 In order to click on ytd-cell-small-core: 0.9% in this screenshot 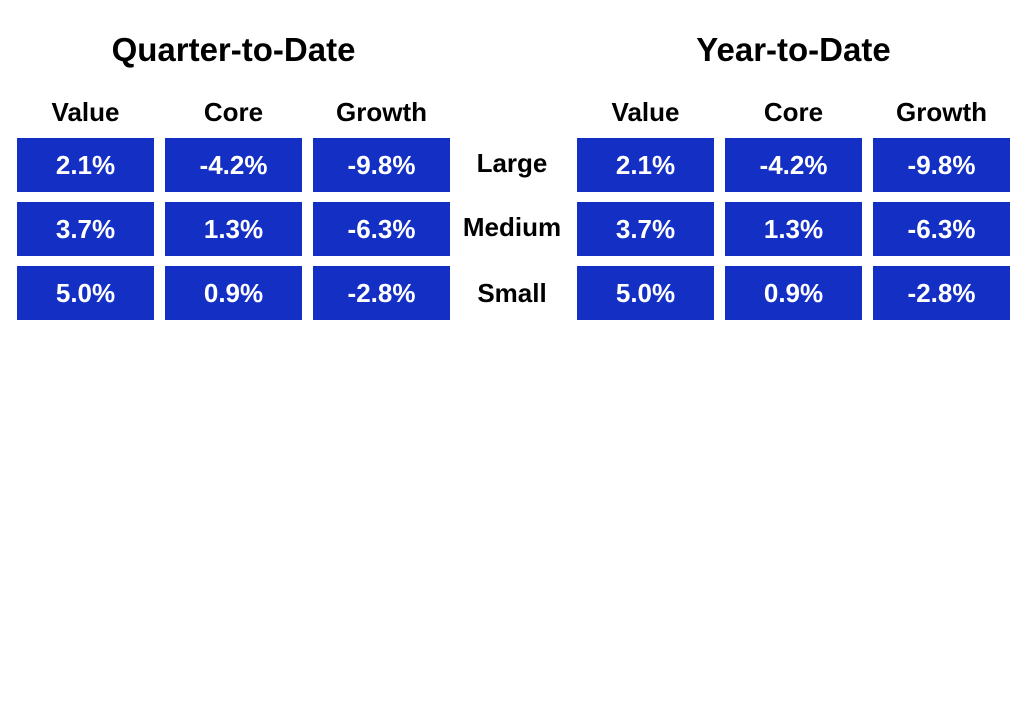, I will do `click(793, 293)`.